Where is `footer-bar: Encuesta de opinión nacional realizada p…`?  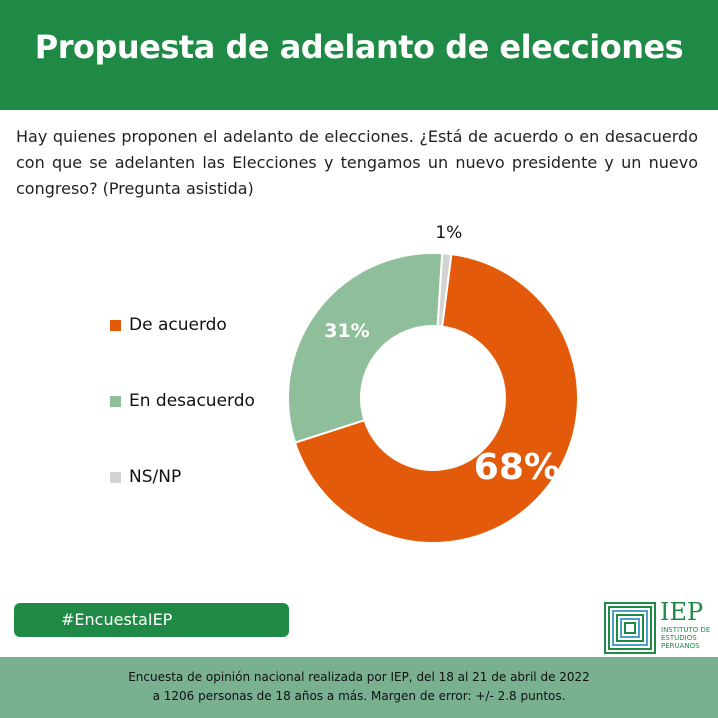
footer-bar: Encuesta de opinión nacional realizada p… is located at coordinates (359, 687).